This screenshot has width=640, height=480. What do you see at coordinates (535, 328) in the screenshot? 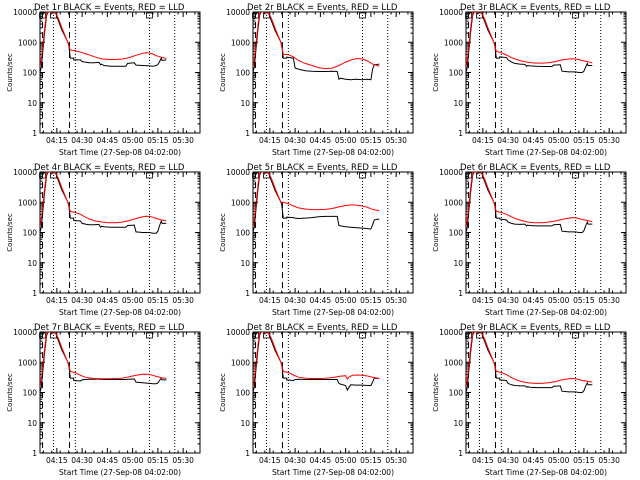
I see `panel-title: Det 9r BLACK = Events, RED = LLD` at bounding box center [535, 328].